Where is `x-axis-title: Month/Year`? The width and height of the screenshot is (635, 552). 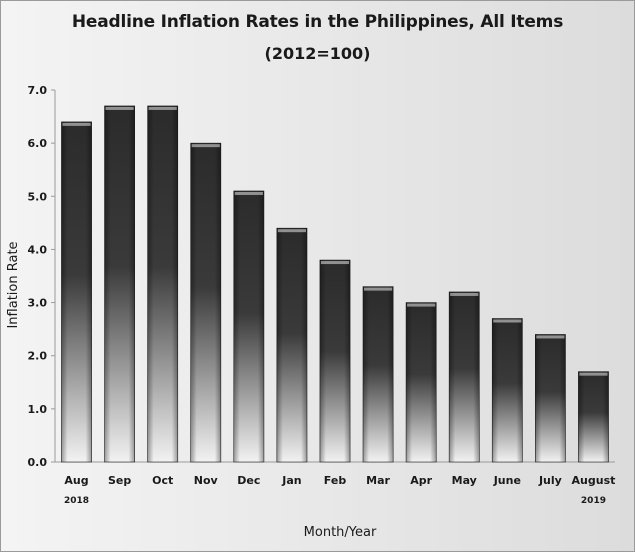
x-axis-title: Month/Year is located at coordinates (340, 532).